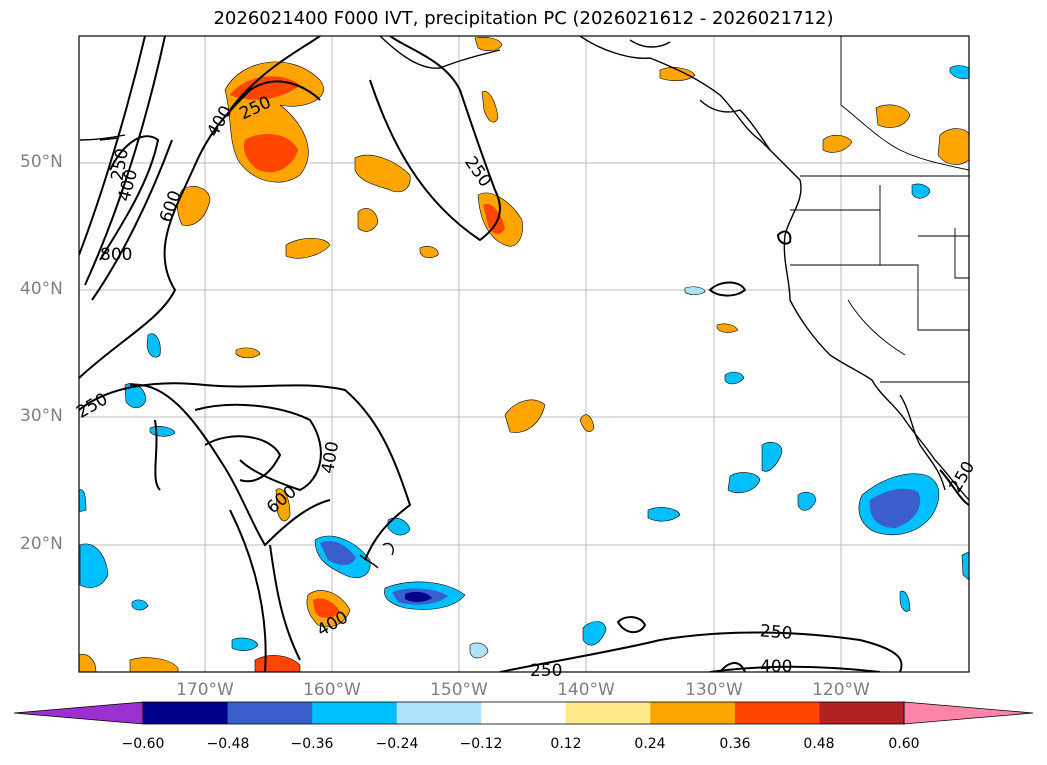 The image size is (1047, 765). What do you see at coordinates (776, 667) in the screenshot?
I see `contour-label: 400` at bounding box center [776, 667].